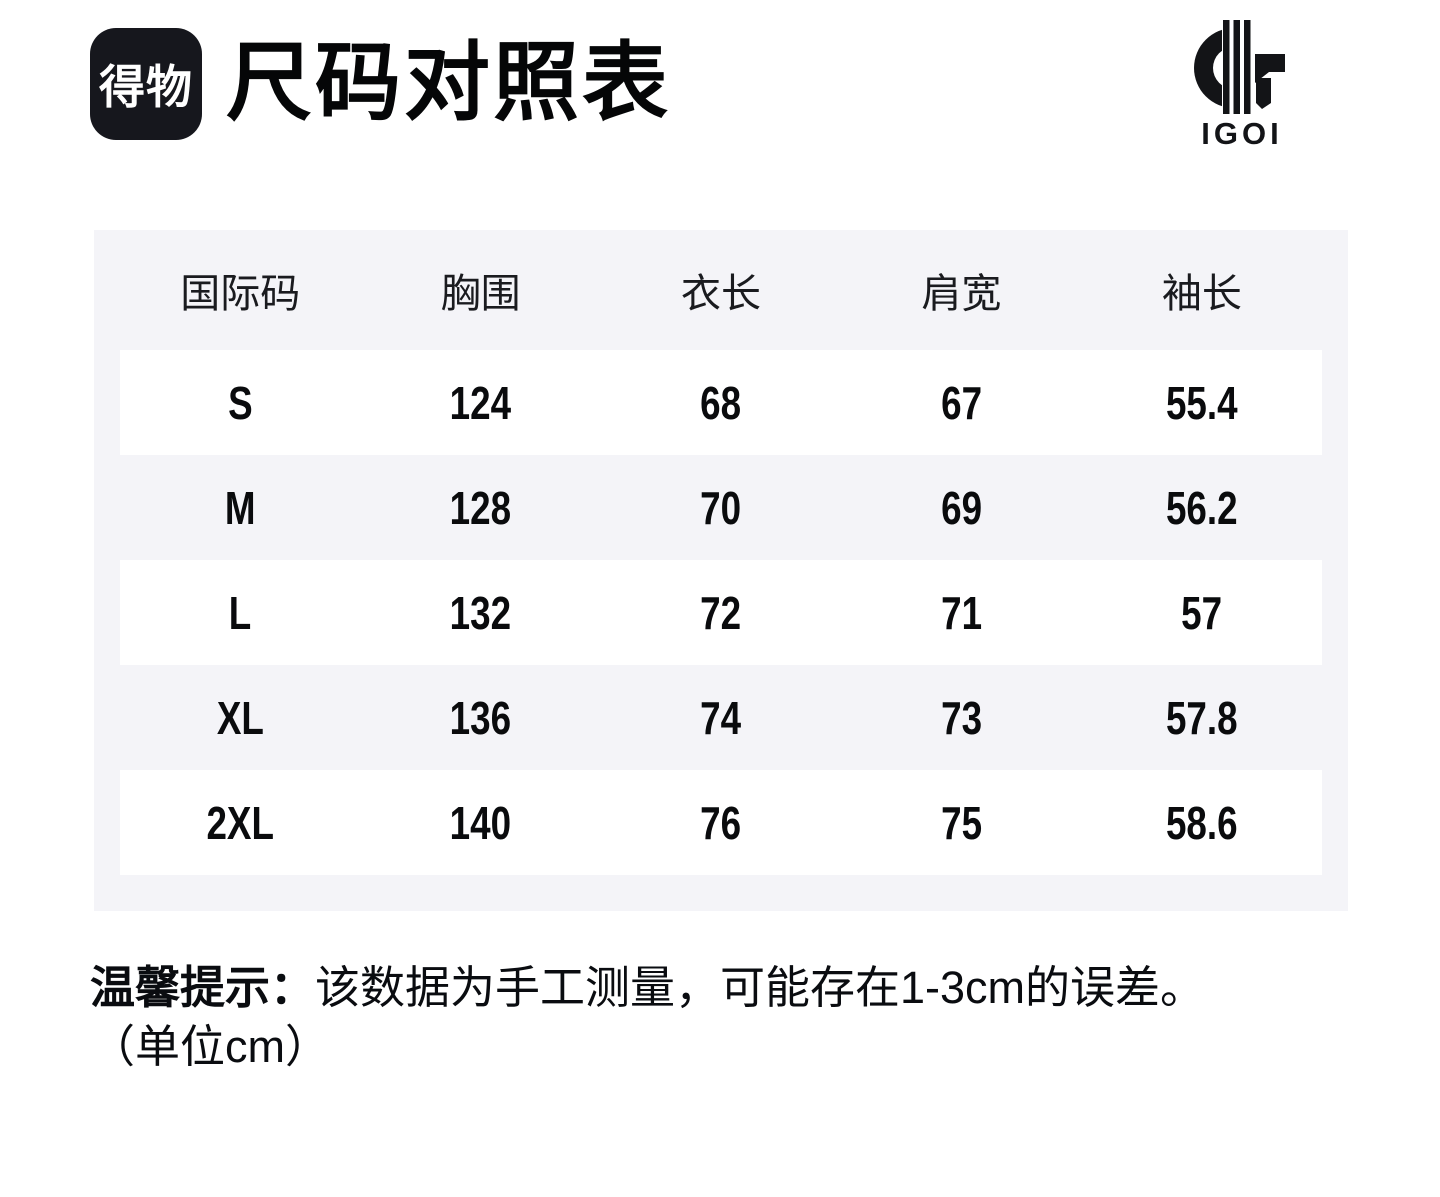 Image resolution: width=1440 pixels, height=1197 pixels. I want to click on value-cell: 124, so click(480, 402).